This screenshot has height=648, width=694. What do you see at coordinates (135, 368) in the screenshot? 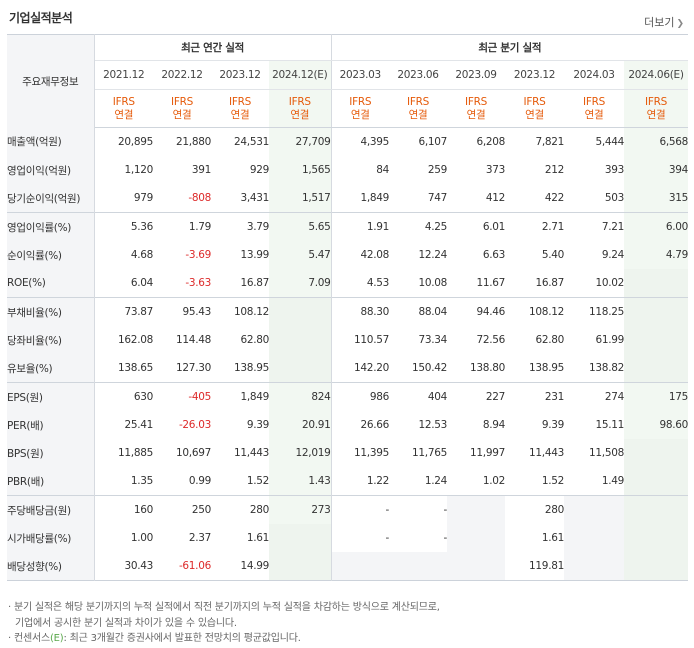
I see `value-cell: 138.65` at bounding box center [135, 368].